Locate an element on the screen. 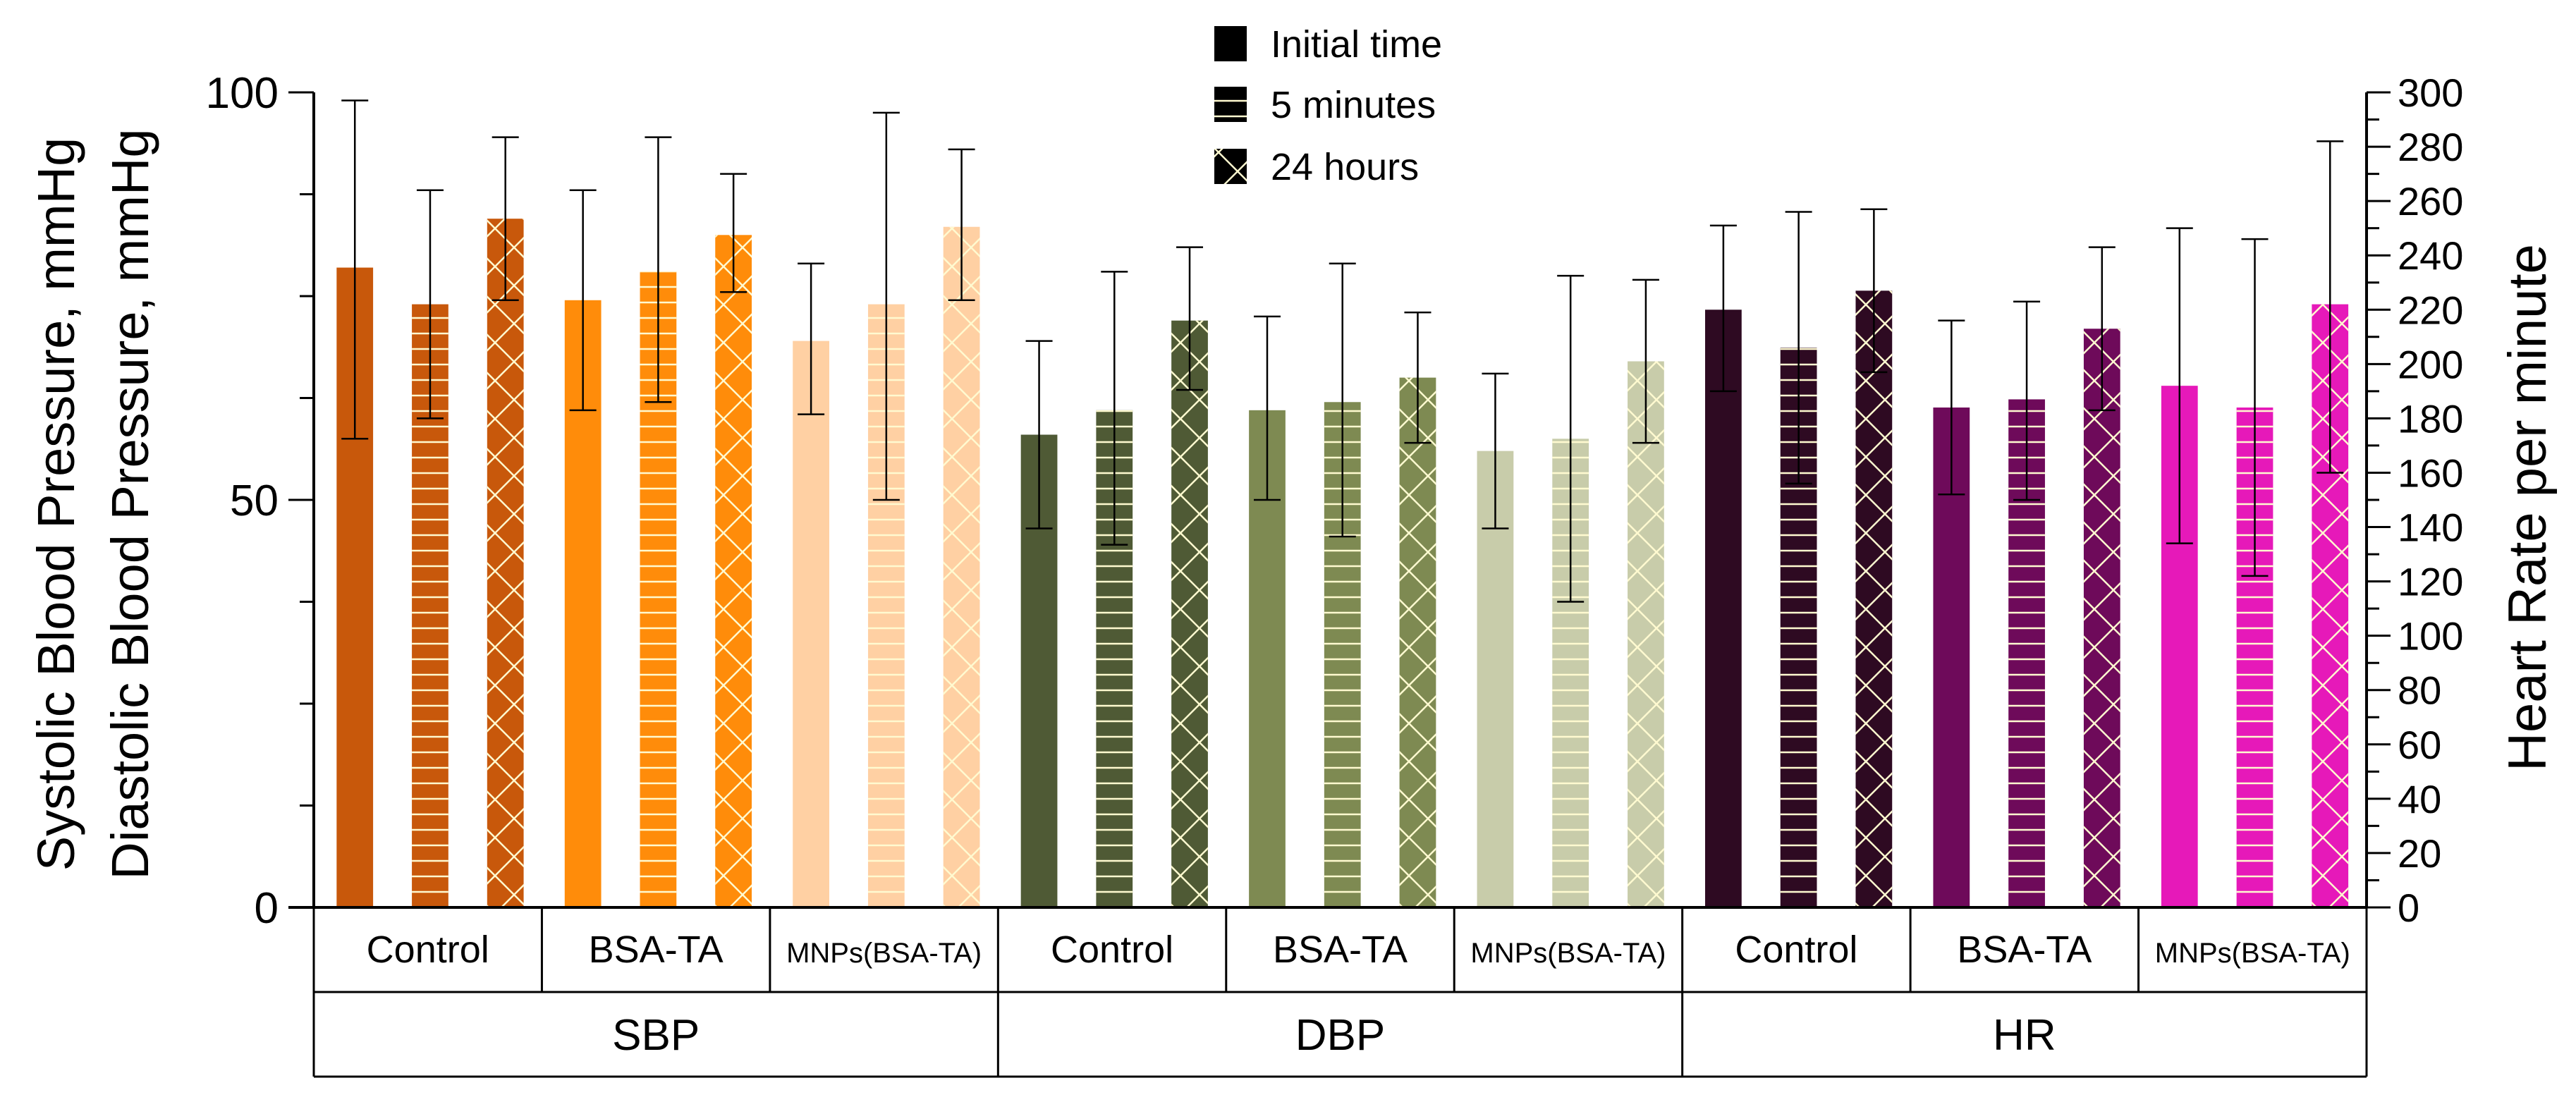  error-bar-hr-control-initial-time is located at coordinates (1723, 308).